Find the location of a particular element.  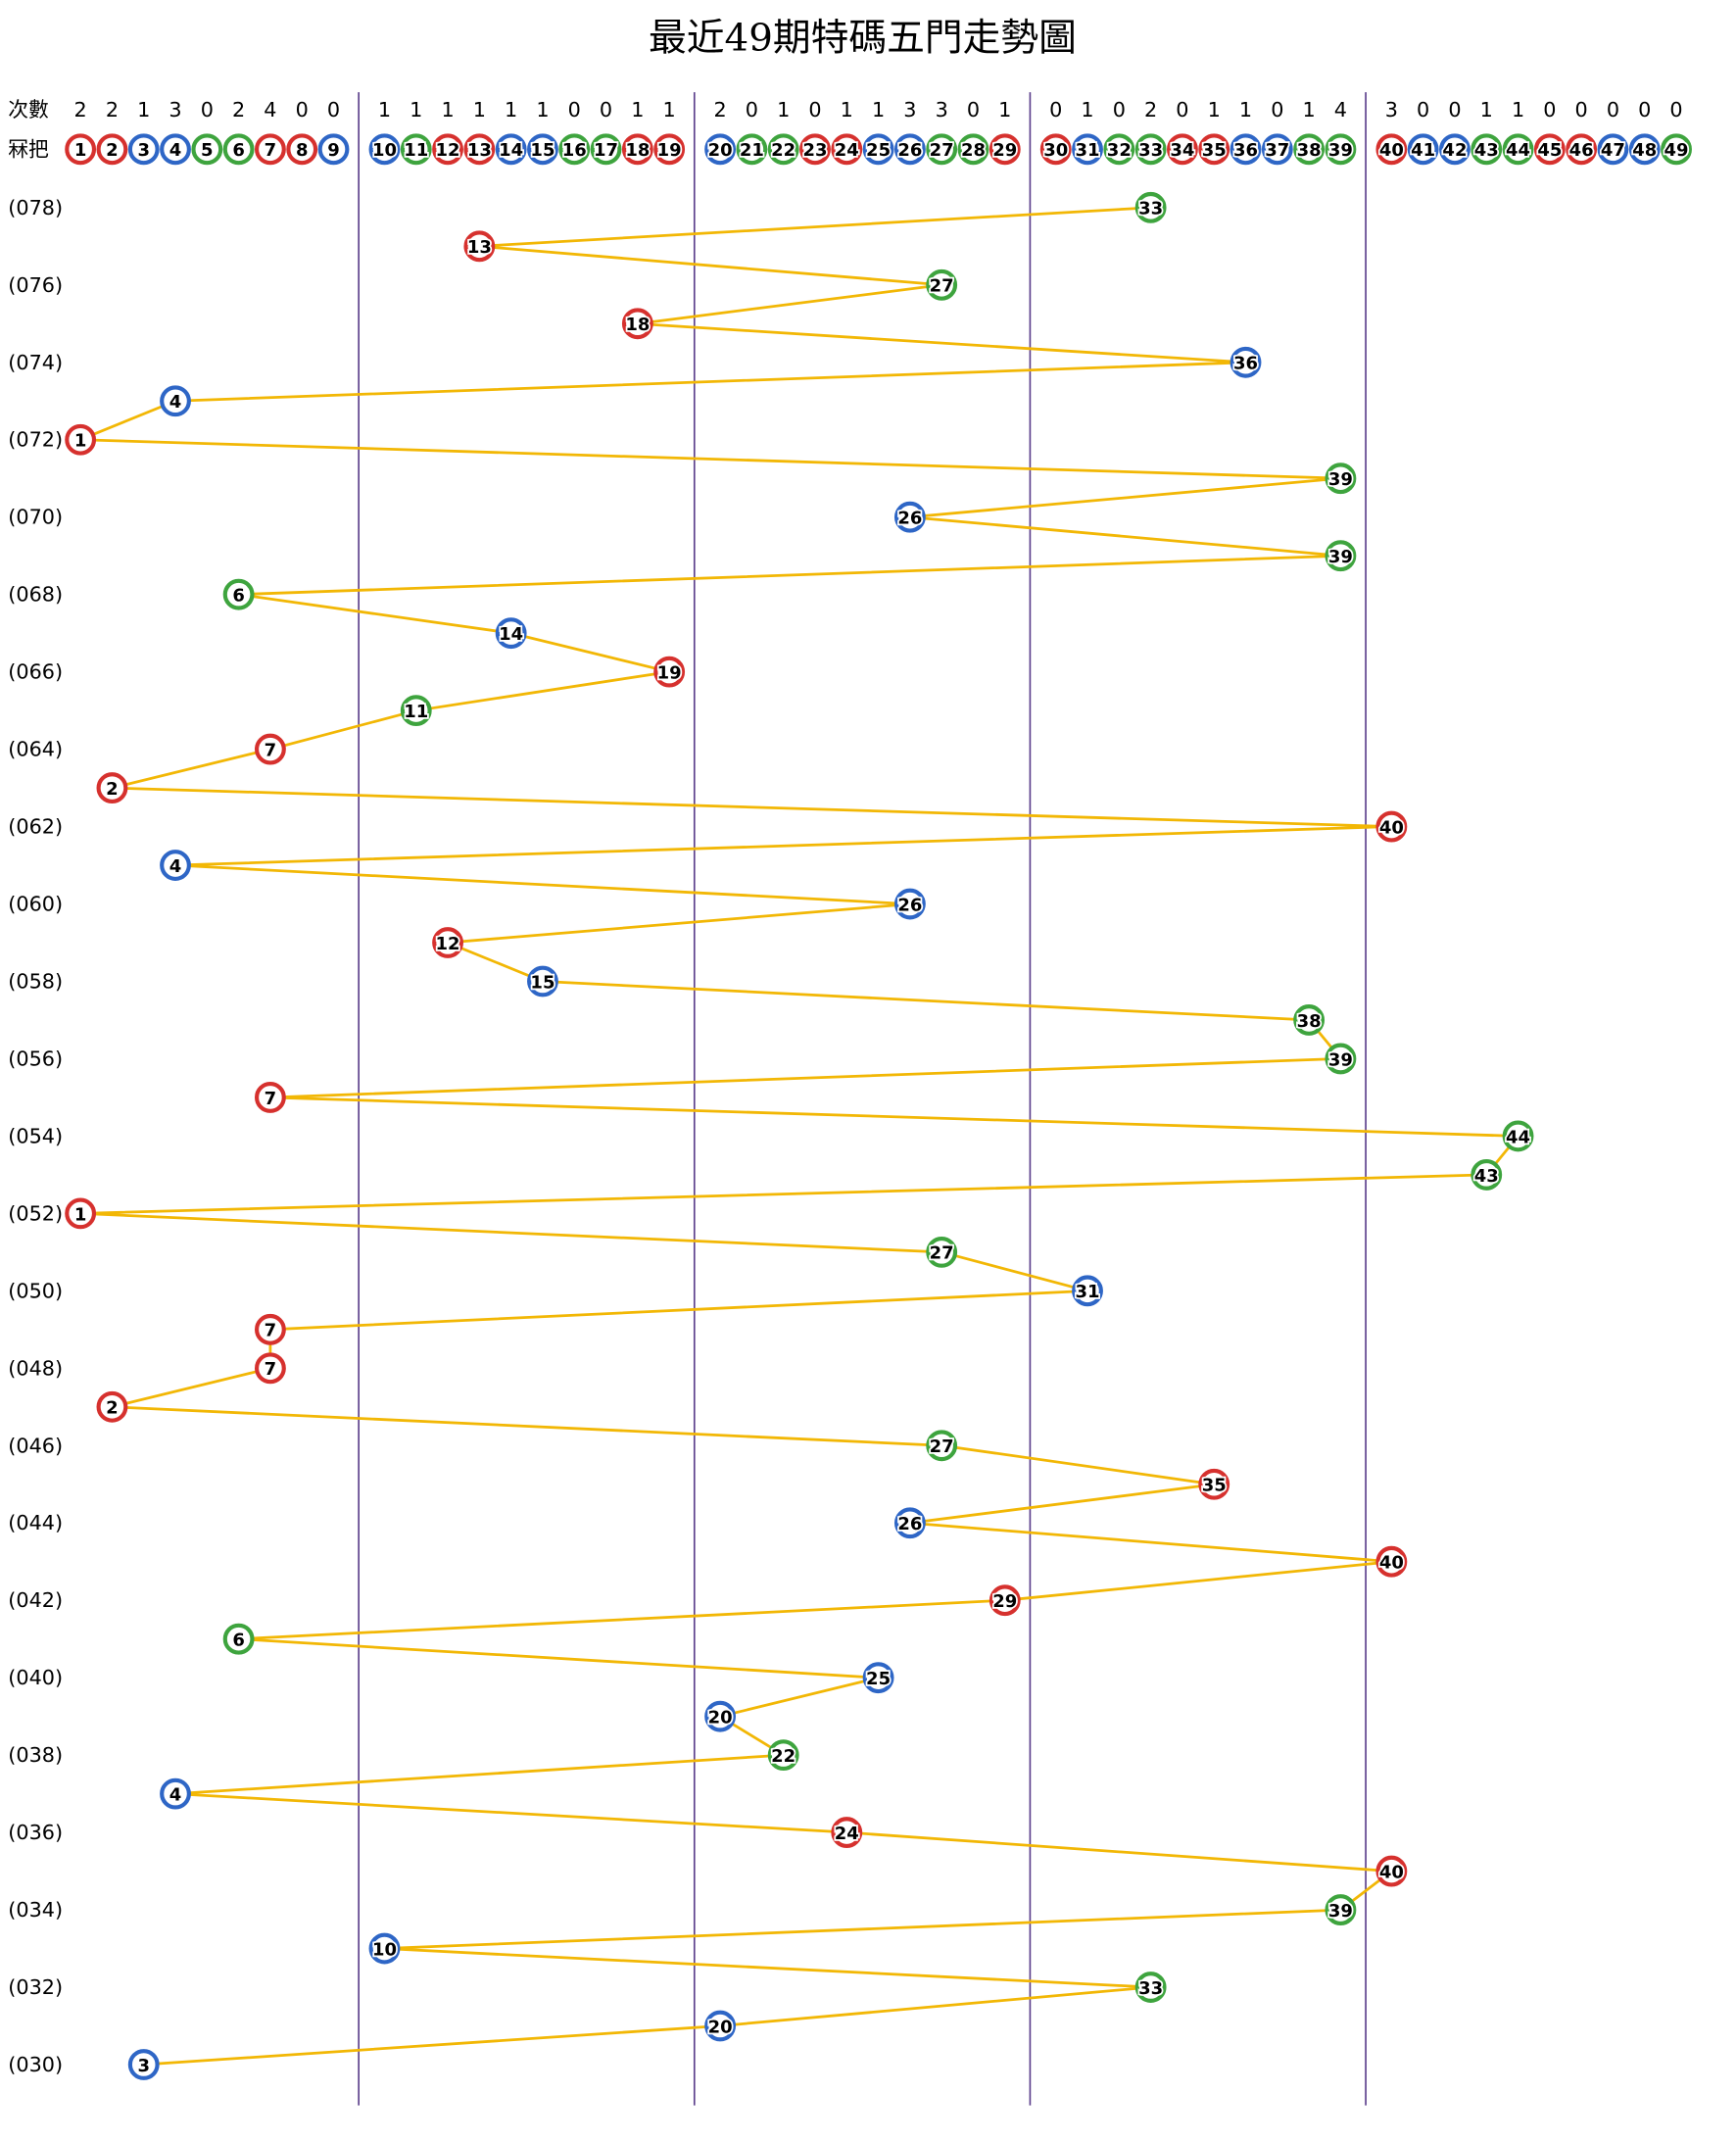

period-label: (046) is located at coordinates (35, 1445).